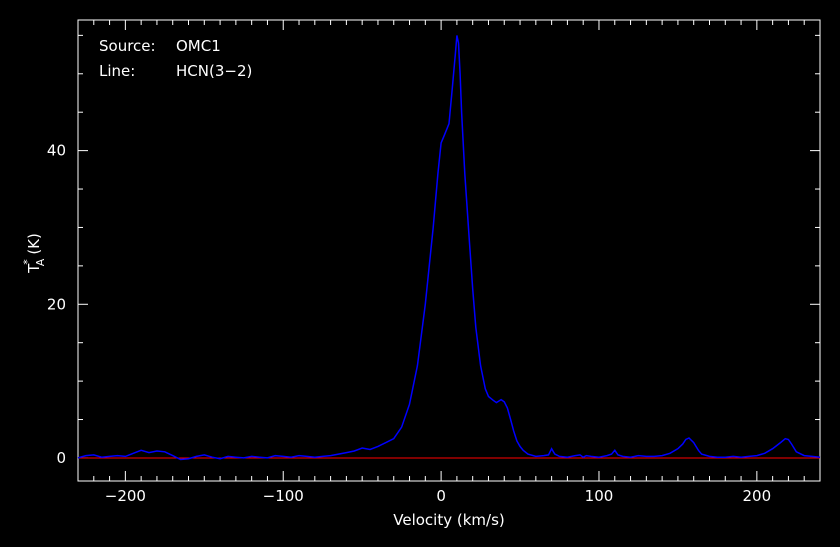 The image size is (840, 547). I want to click on y-axis-label: T*A (K), so click(34, 253).